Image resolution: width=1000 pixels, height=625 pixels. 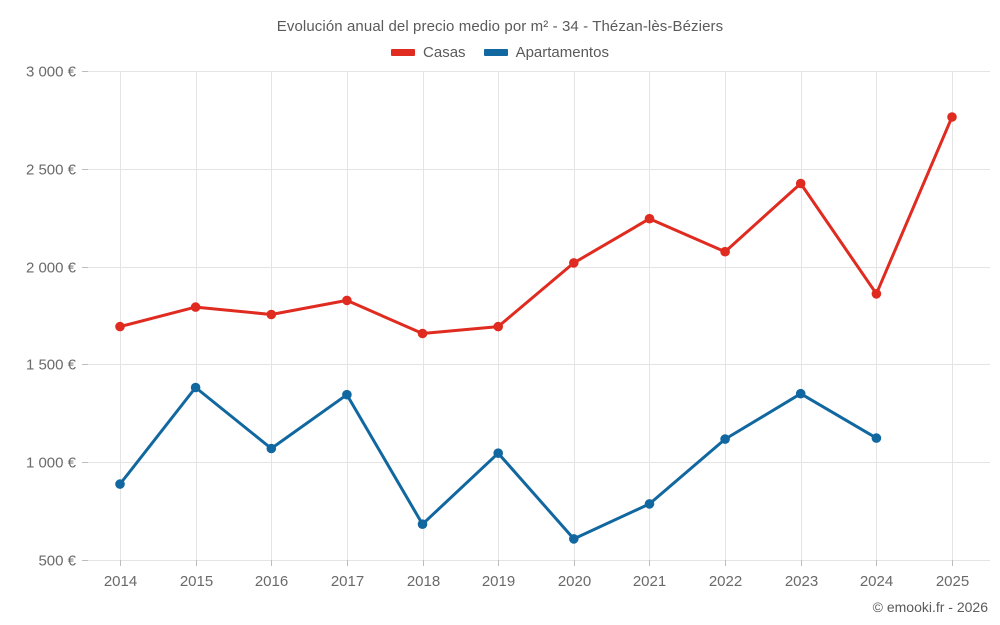 What do you see at coordinates (574, 581) in the screenshot?
I see `x-axis-label: 2020` at bounding box center [574, 581].